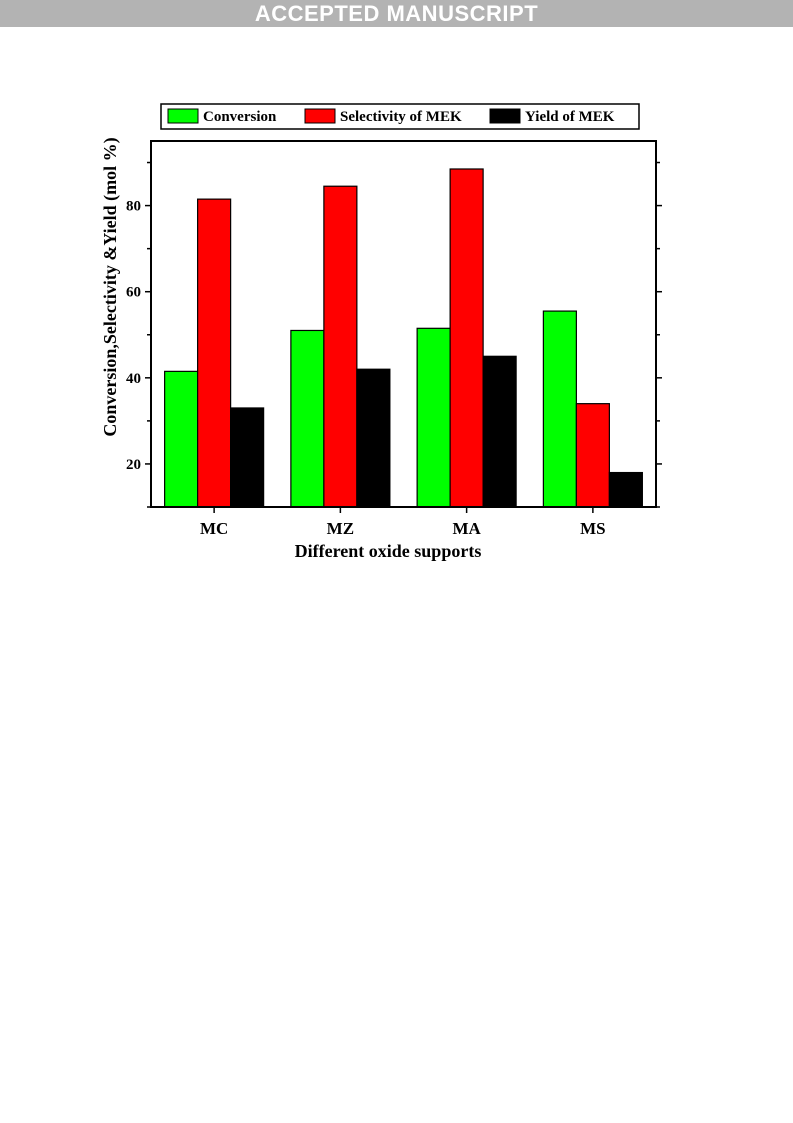 The image size is (793, 1123). What do you see at coordinates (559, 409) in the screenshot?
I see `bar-ms-conversion` at bounding box center [559, 409].